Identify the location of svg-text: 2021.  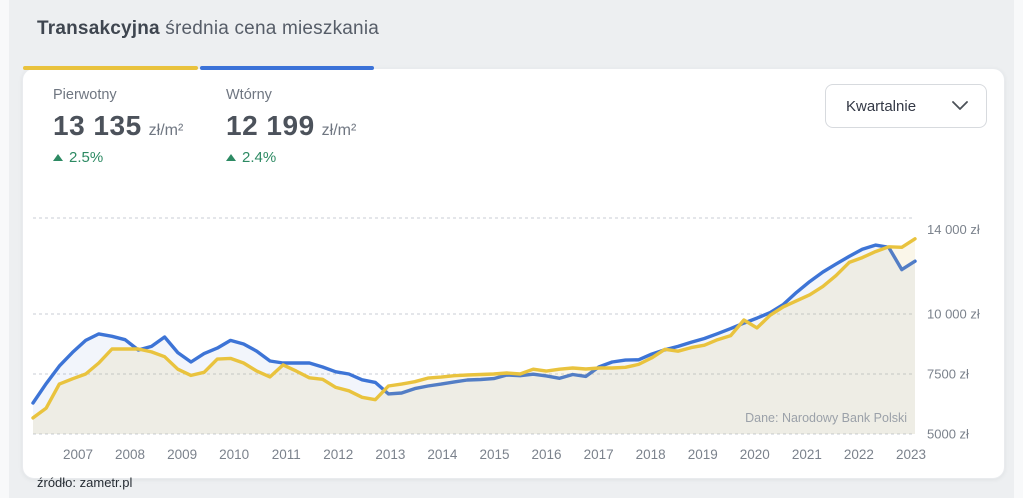
(807, 454).